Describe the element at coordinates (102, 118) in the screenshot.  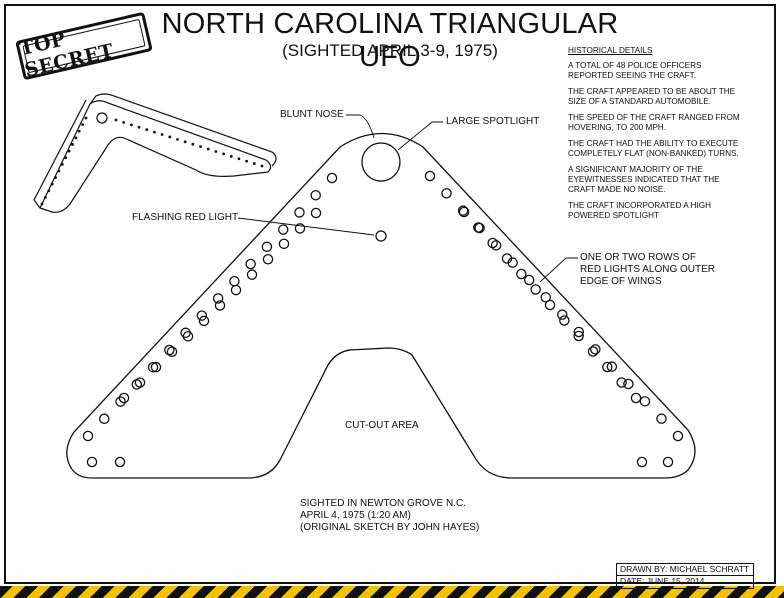
I see `iso-spotlight` at that location.